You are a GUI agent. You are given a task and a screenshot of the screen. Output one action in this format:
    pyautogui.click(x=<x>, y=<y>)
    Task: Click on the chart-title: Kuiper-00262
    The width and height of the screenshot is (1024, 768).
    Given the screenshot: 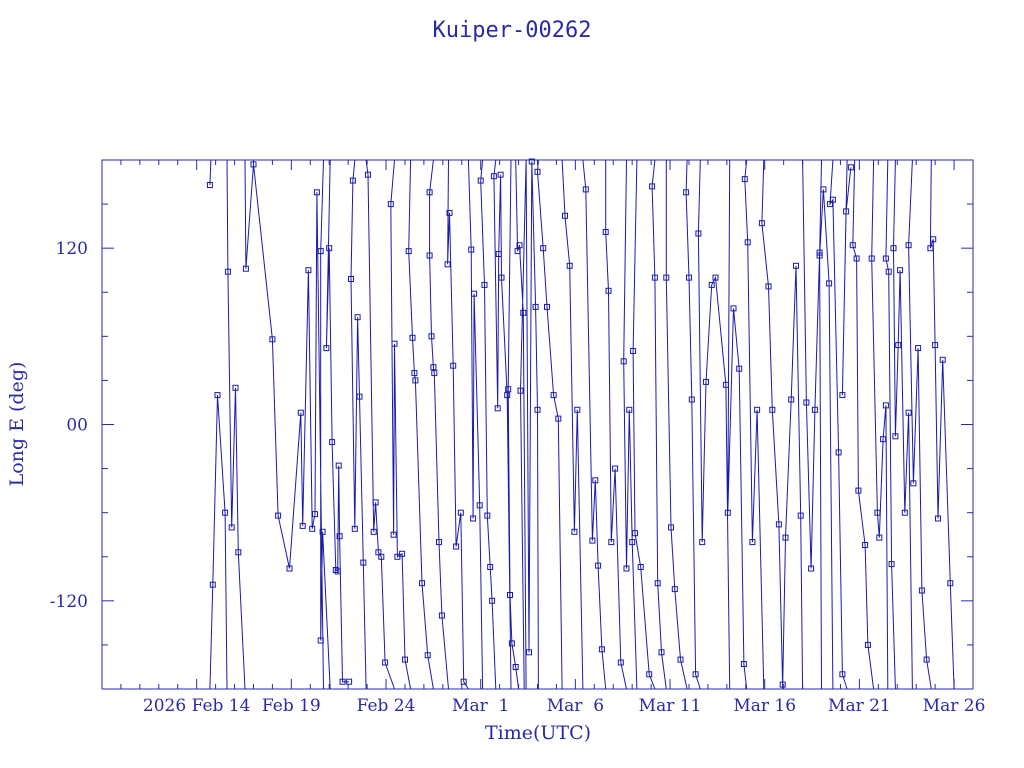 What is the action you would take?
    pyautogui.click(x=512, y=30)
    